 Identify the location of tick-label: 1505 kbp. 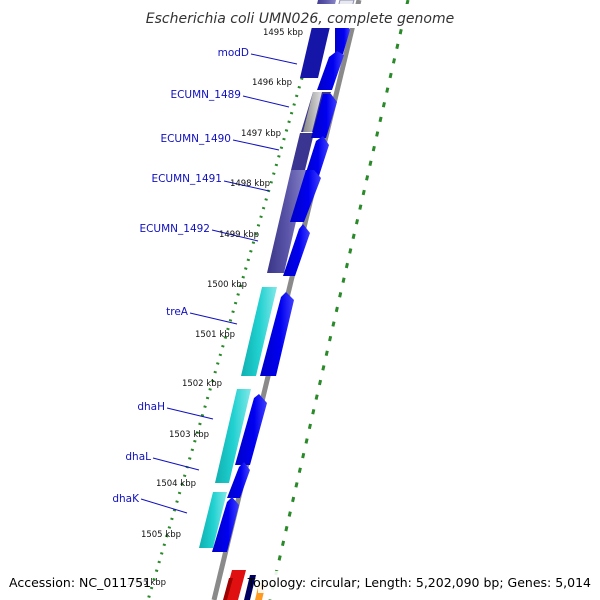
(161, 535).